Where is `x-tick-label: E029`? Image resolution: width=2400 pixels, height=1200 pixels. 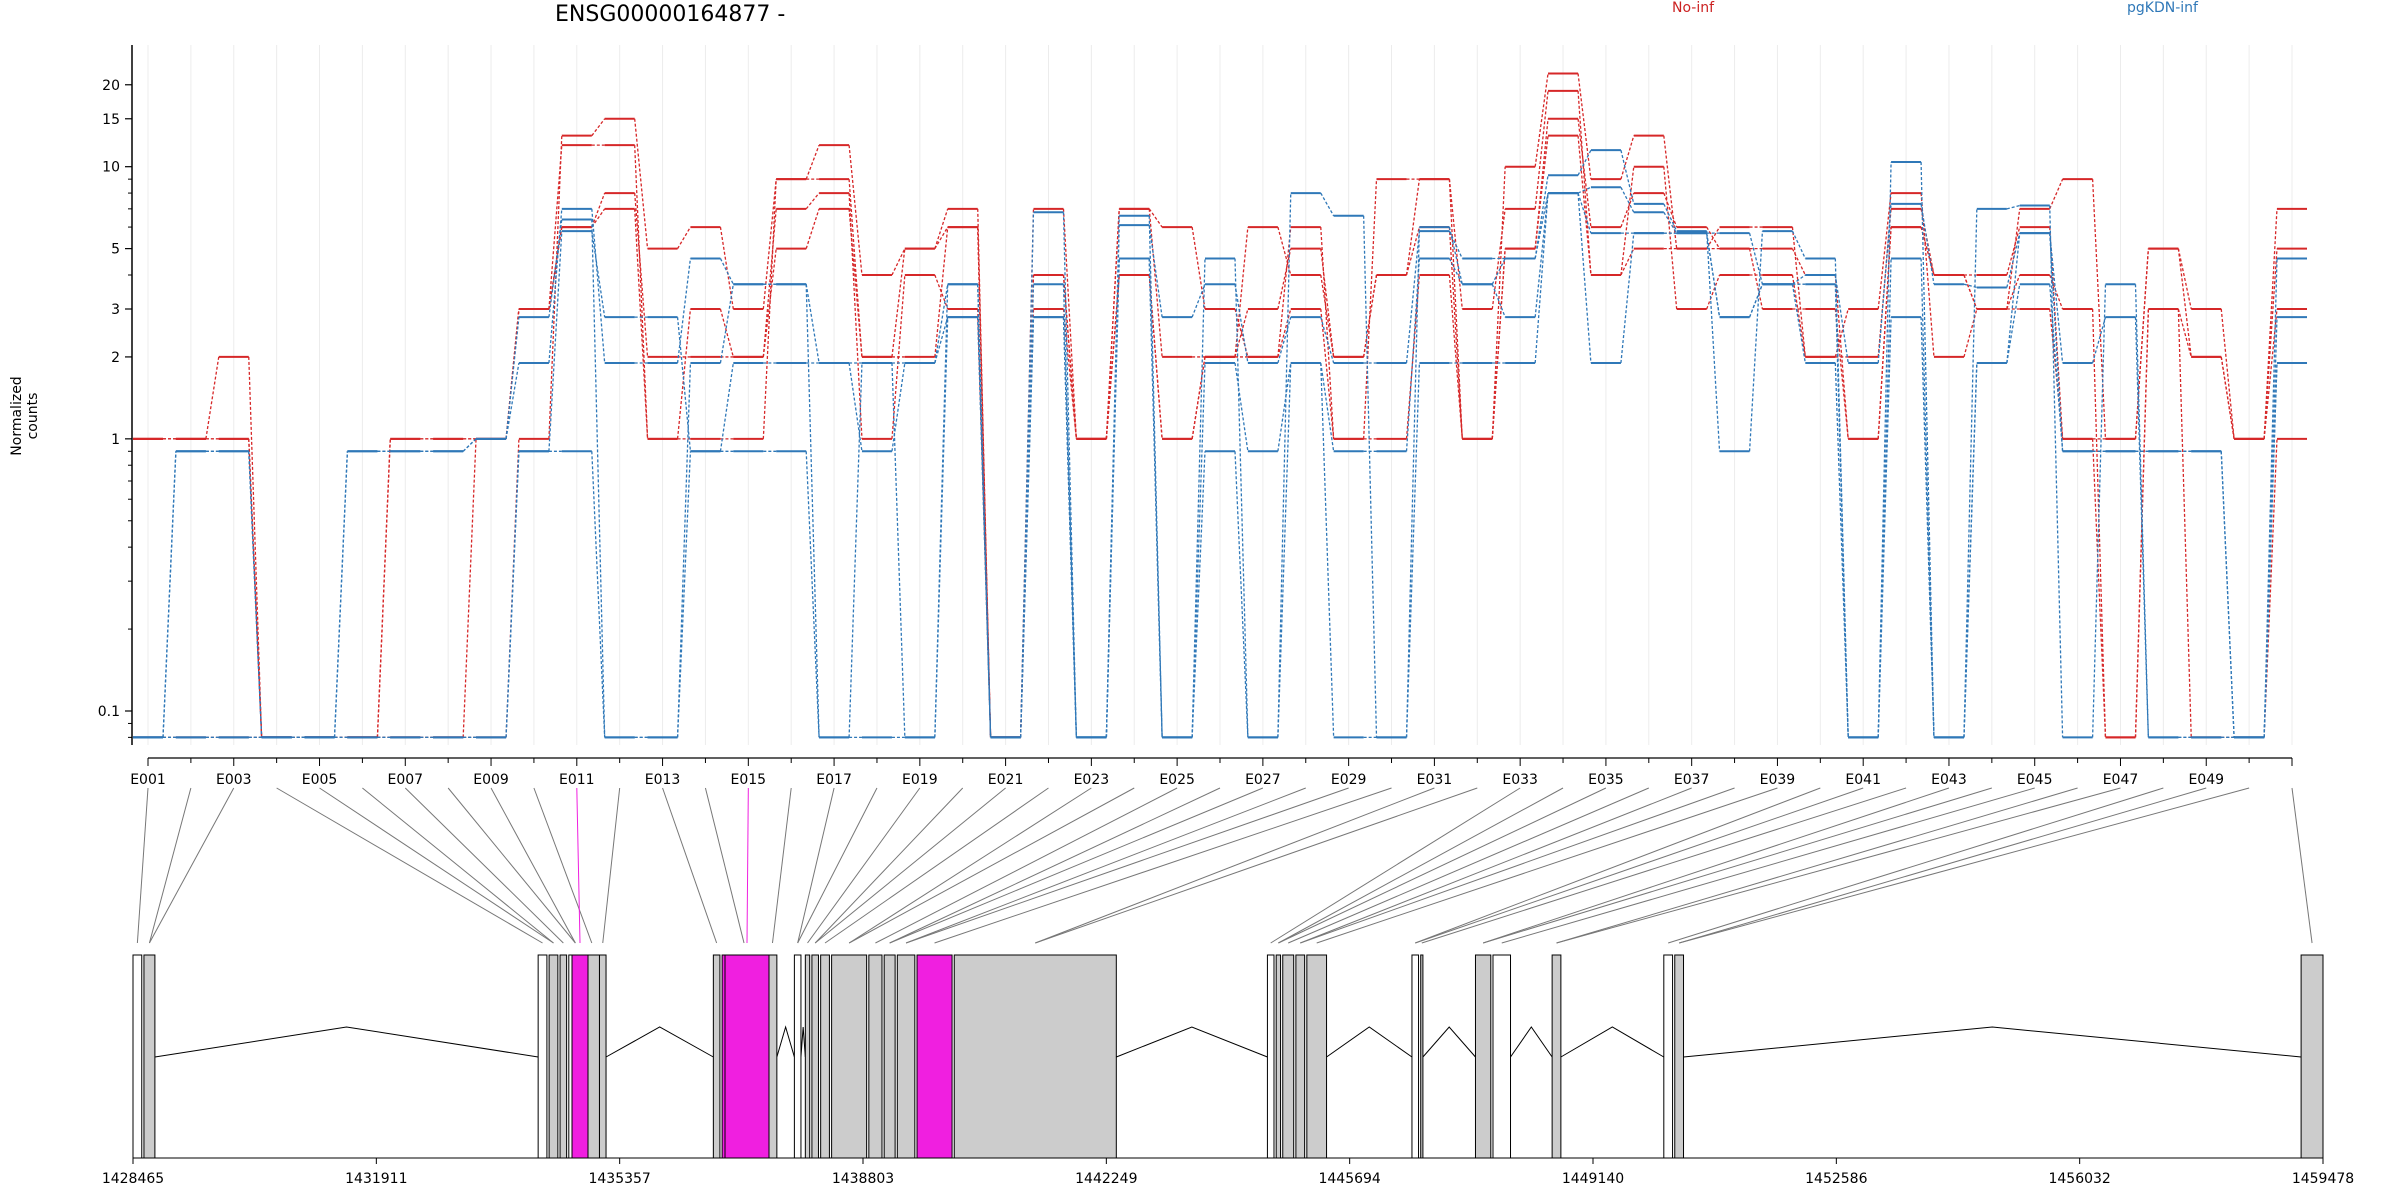
x-tick-label: E029 is located at coordinates (1349, 780).